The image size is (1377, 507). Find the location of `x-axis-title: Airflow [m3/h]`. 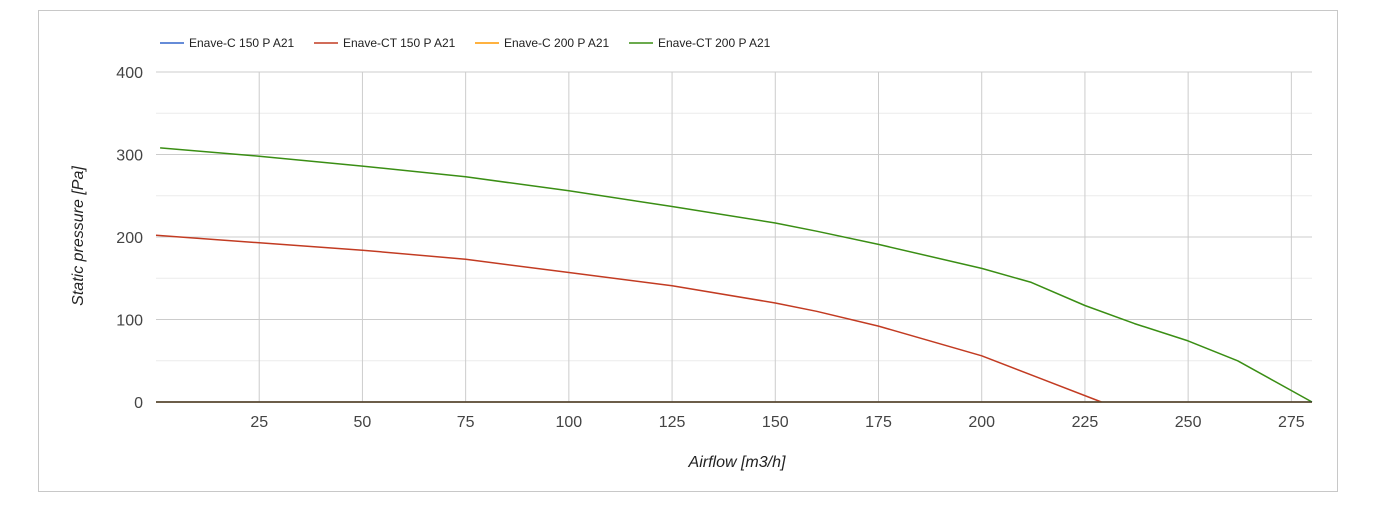

x-axis-title: Airflow [m3/h] is located at coordinates (737, 462).